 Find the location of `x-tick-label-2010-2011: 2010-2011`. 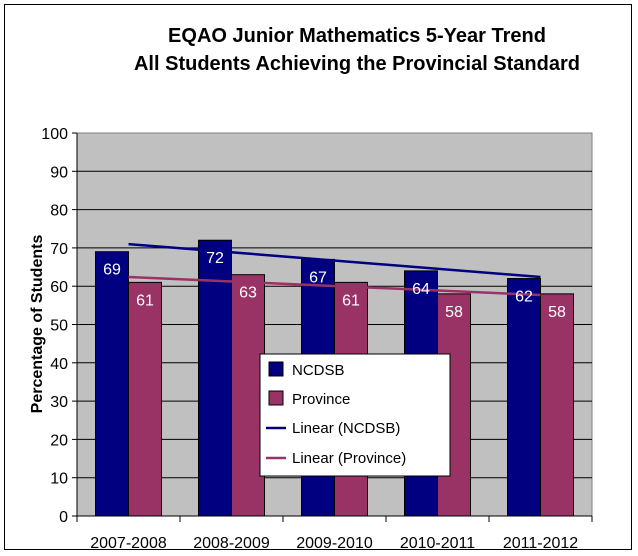

x-tick-label-2010-2011: 2010-2011 is located at coordinates (437, 543).